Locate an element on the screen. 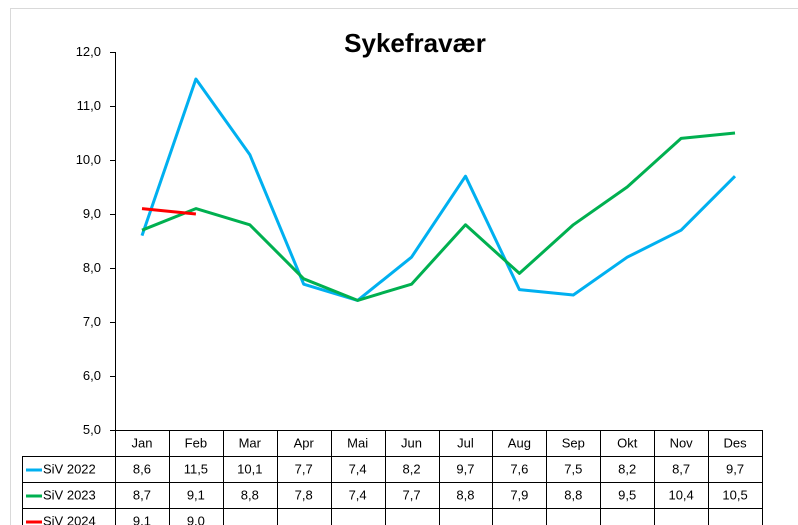  table-value: 8,6 is located at coordinates (142, 468).